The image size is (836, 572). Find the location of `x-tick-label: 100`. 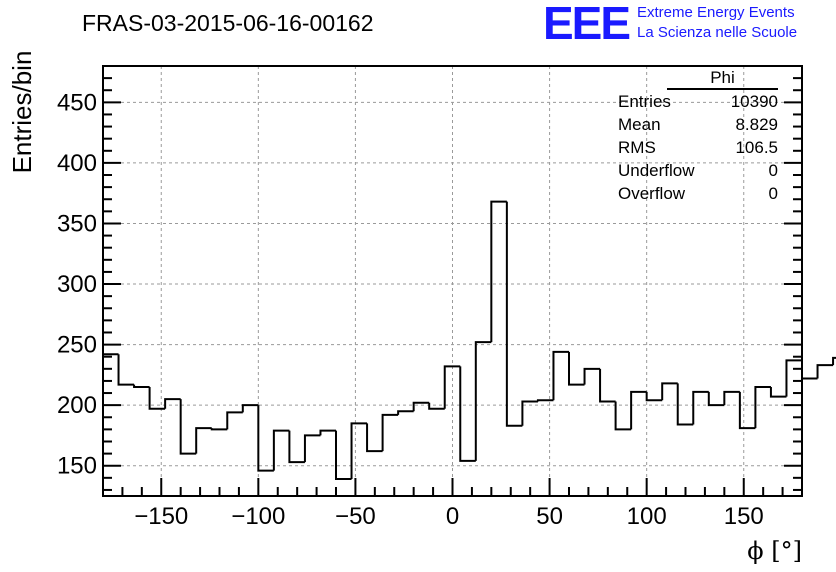

x-tick-label: 100 is located at coordinates (647, 516).